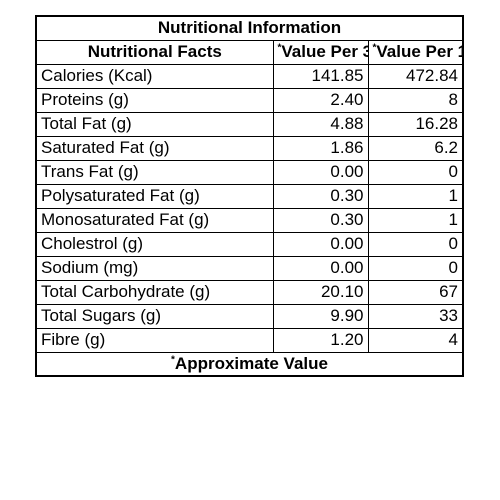  Describe the element at coordinates (249, 28) in the screenshot. I see `table-title: Nutritional Information` at that location.